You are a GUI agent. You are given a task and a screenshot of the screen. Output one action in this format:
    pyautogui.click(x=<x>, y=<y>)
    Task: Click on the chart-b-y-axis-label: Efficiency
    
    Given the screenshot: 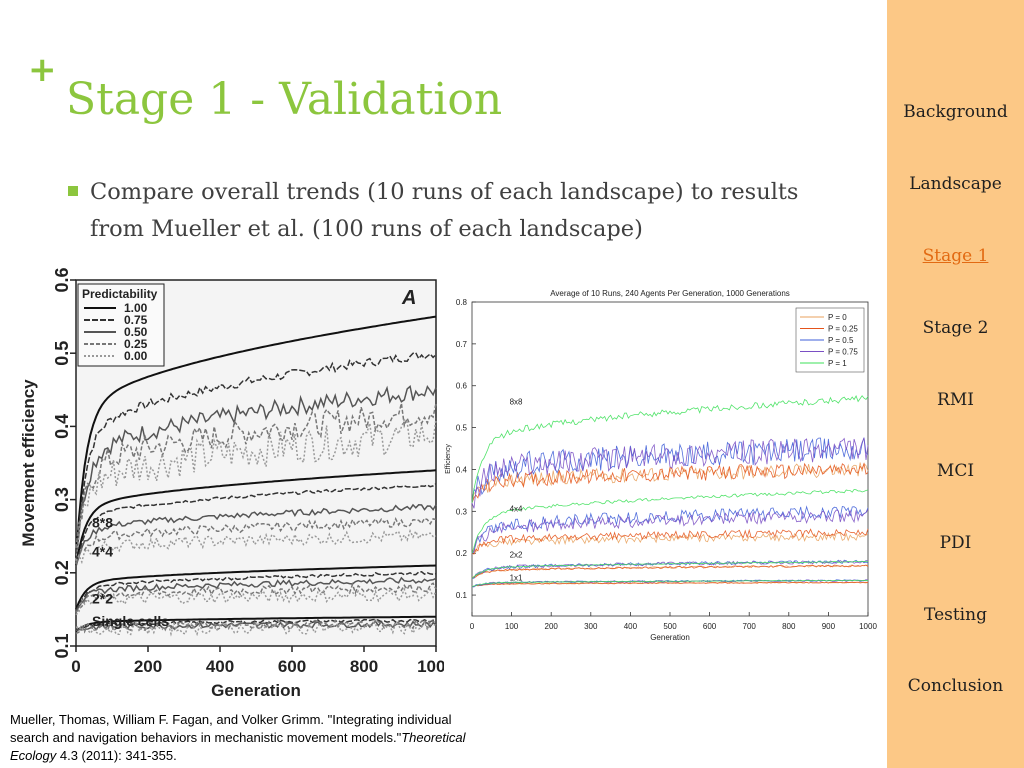 What is the action you would take?
    pyautogui.click(x=448, y=459)
    